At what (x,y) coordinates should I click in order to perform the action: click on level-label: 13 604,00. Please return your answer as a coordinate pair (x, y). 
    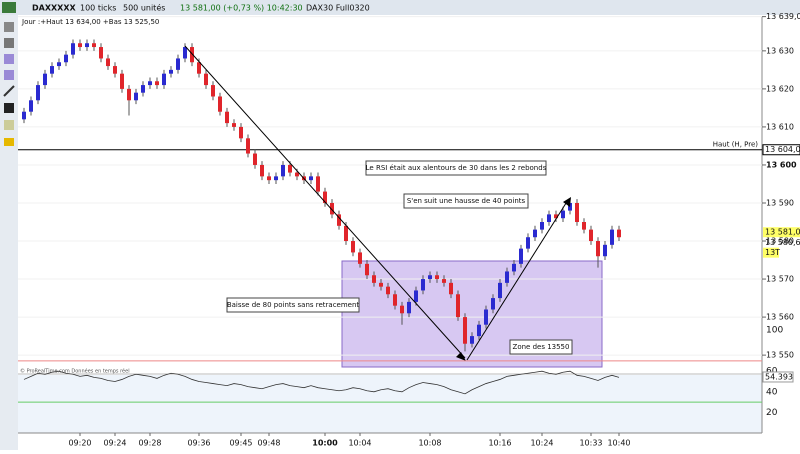
    Looking at the image, I should click on (782, 149).